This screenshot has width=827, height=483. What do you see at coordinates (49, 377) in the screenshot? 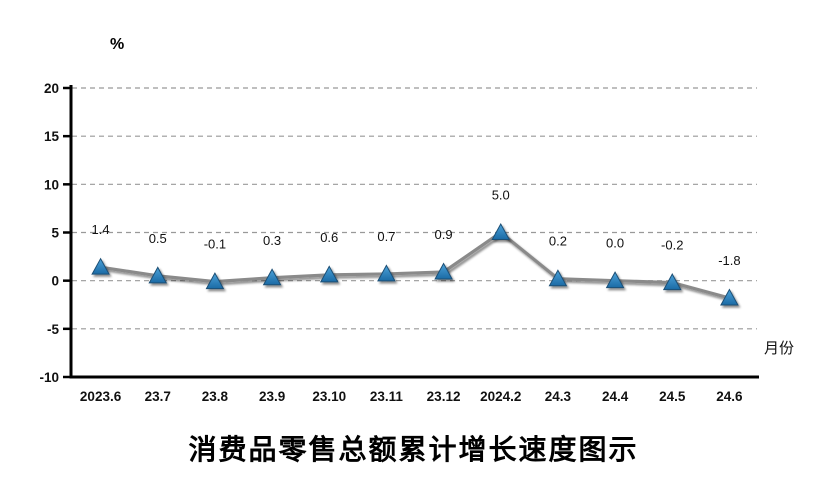
I see `y-tick-label: -10` at bounding box center [49, 377].